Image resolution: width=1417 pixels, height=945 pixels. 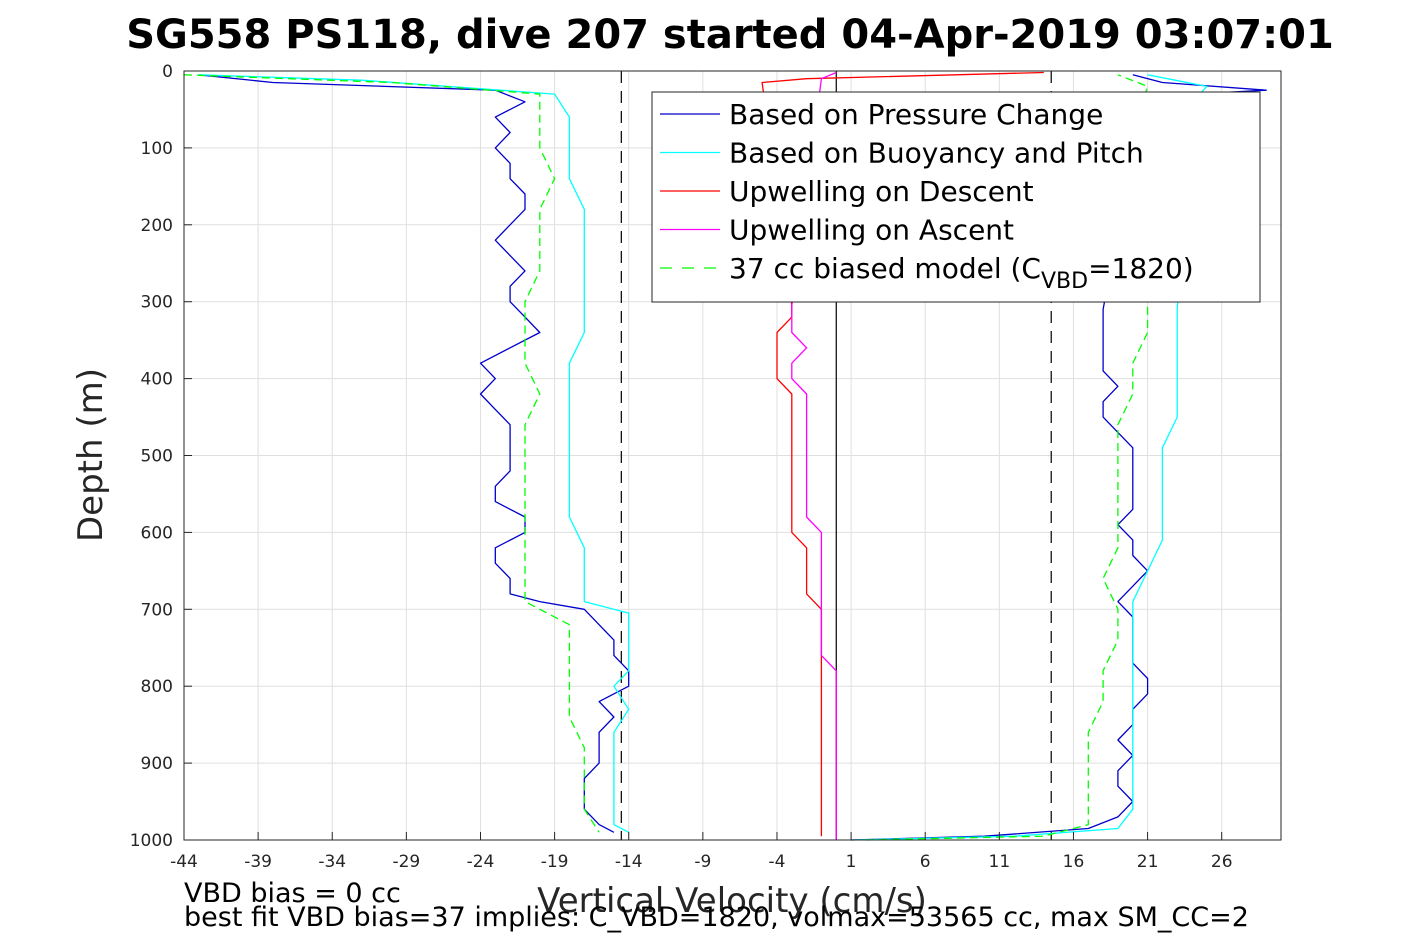 I want to click on legend-entry-label: Based on Pressure Change, so click(x=916, y=114).